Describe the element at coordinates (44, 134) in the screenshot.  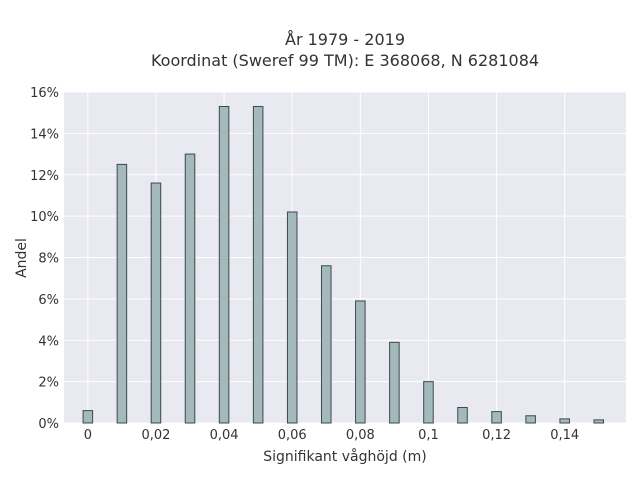
I see `y-tick-label-7: 14%` at that location.